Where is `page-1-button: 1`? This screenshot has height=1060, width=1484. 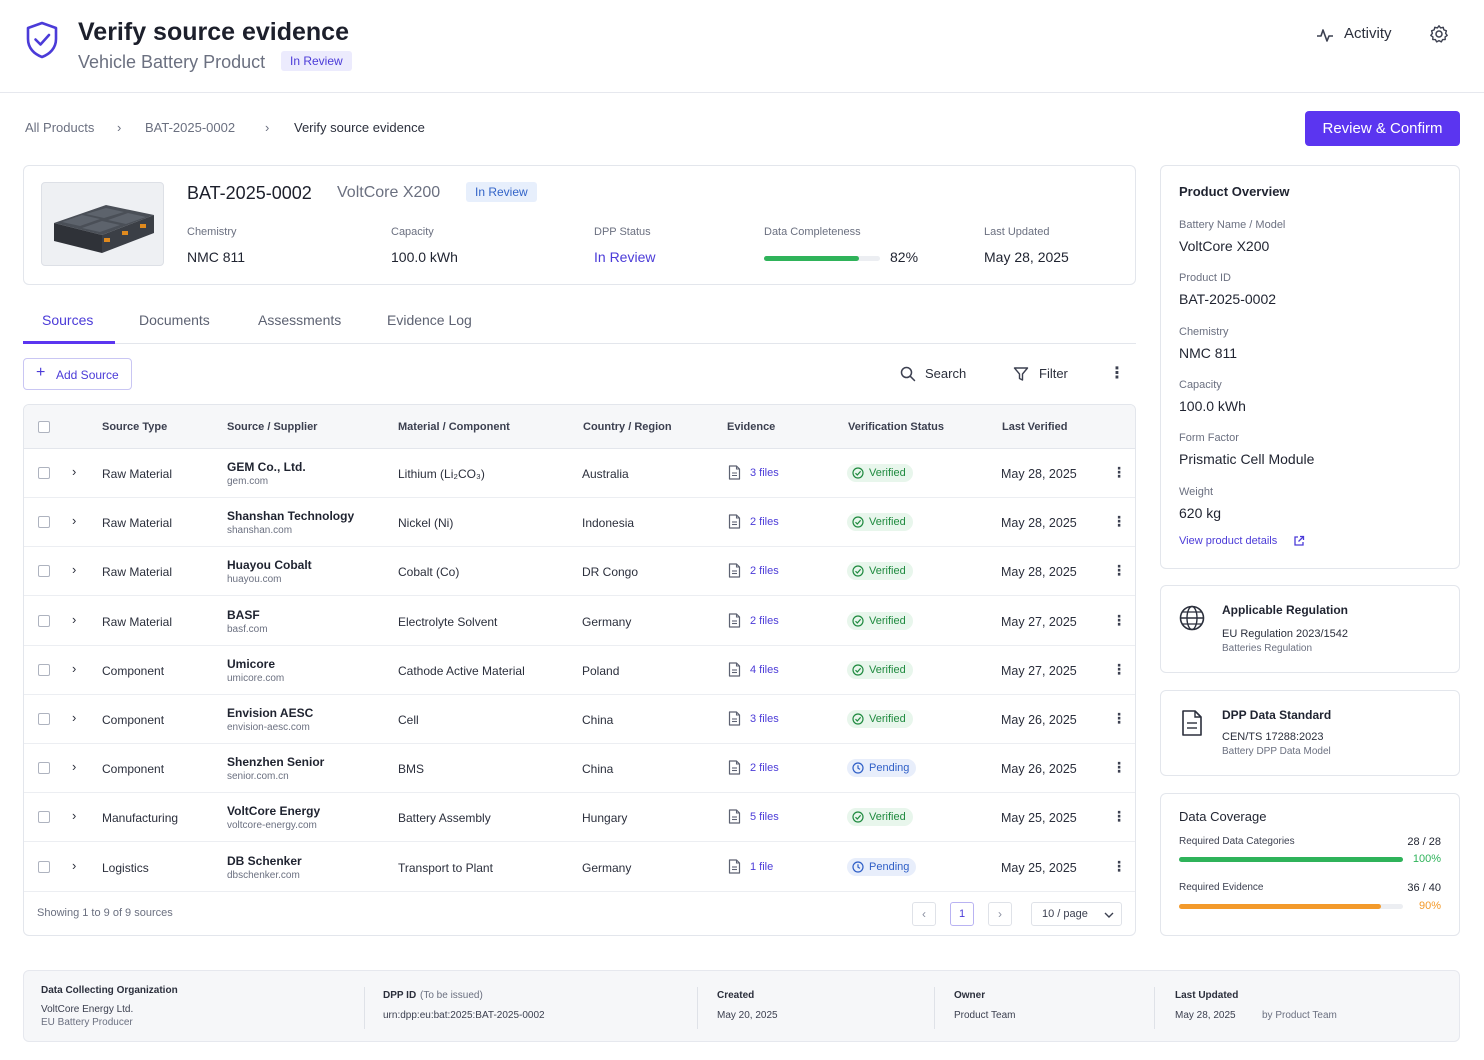 page-1-button: 1 is located at coordinates (962, 914).